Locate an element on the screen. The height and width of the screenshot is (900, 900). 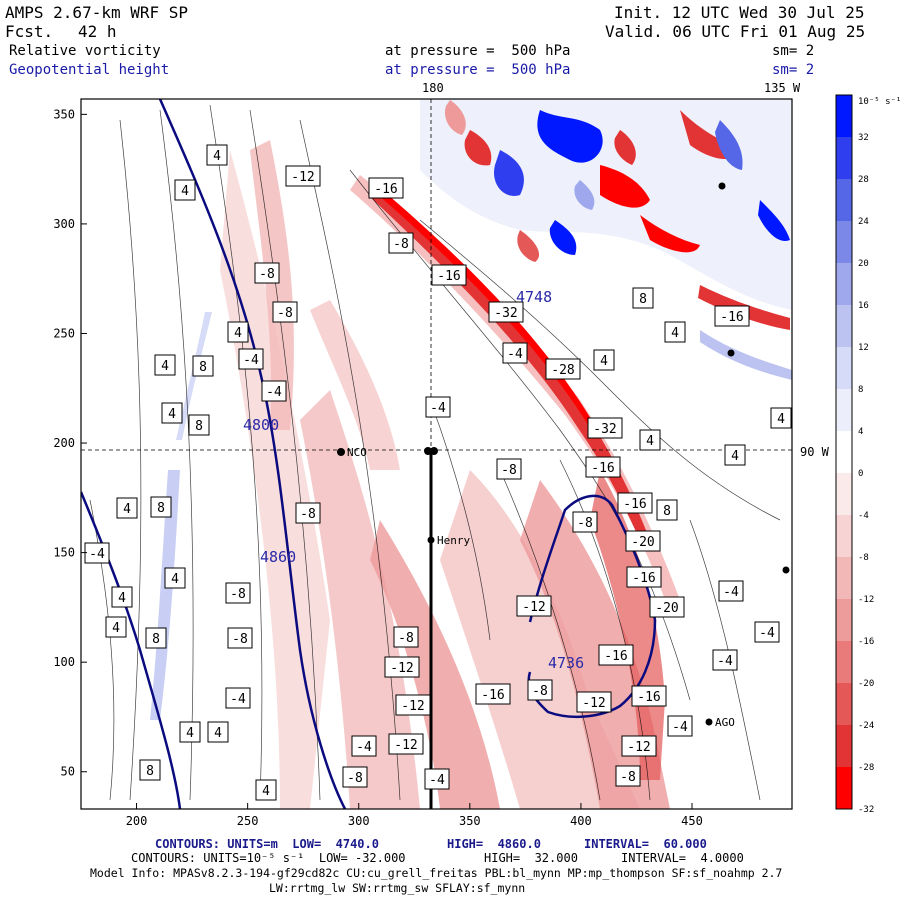
field-geopotential: Geopotential height is located at coordinates (89, 70).